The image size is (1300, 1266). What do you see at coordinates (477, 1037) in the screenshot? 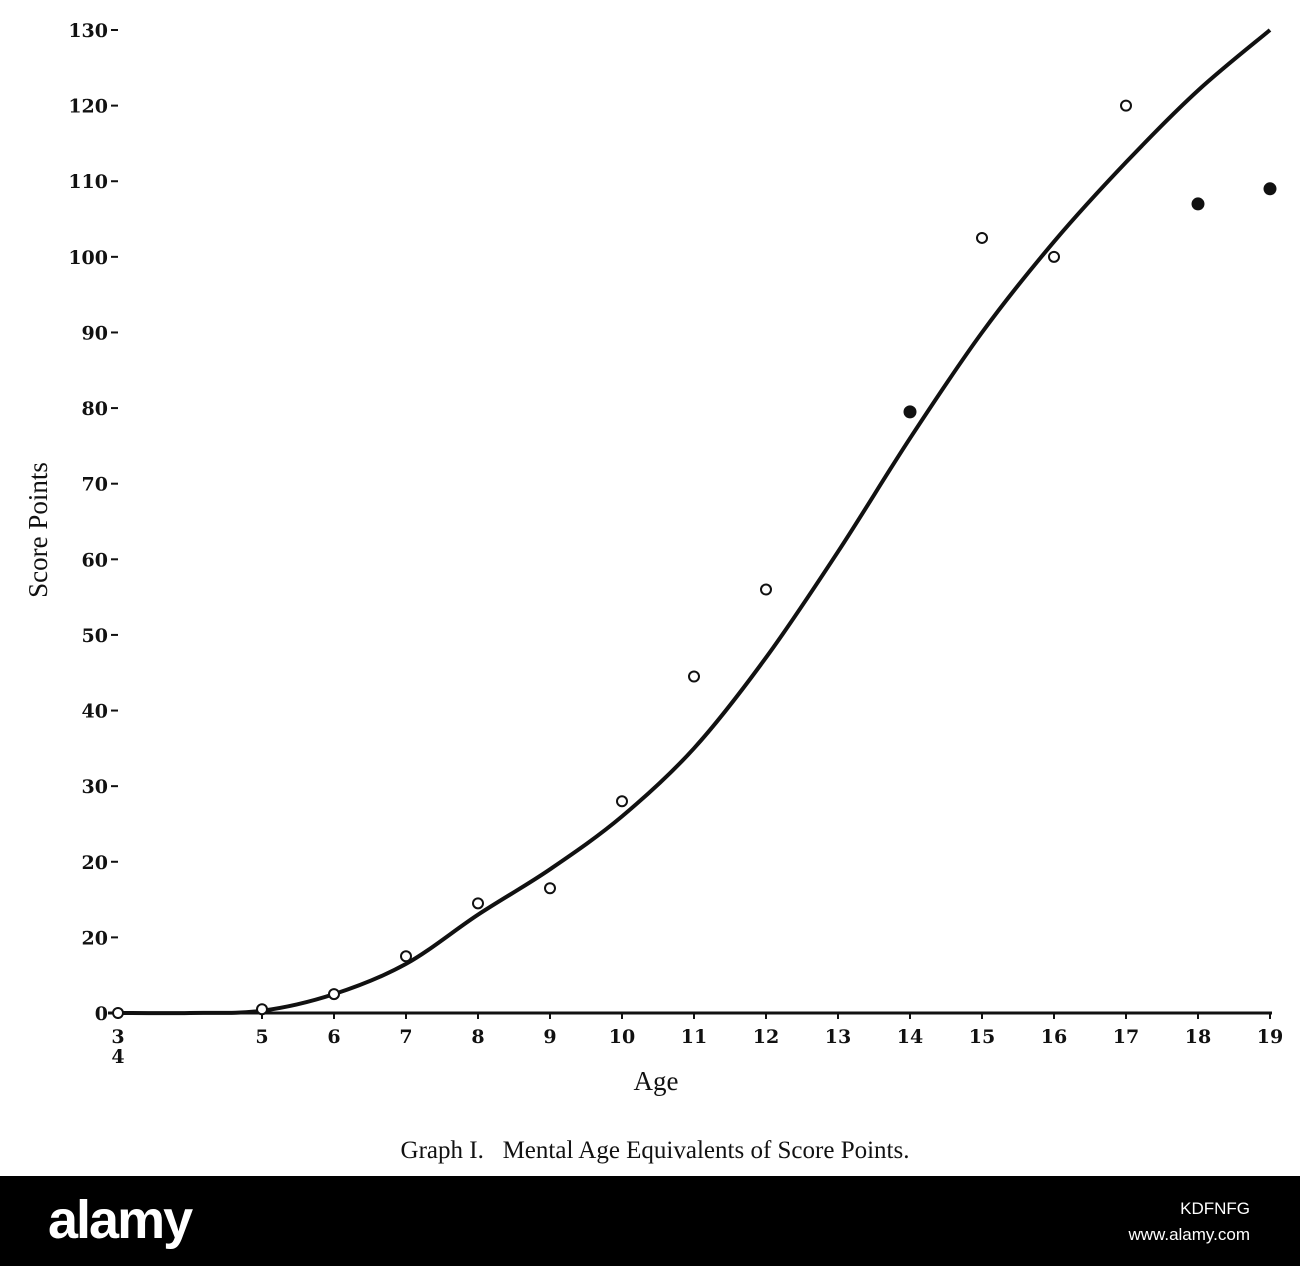
I see `x-tick-label: 8` at bounding box center [477, 1037].